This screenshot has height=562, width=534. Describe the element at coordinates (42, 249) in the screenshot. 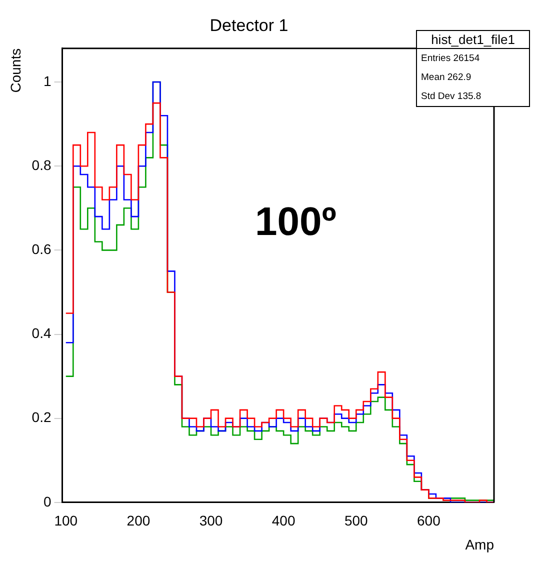

I see `y-tick-label: 0.6` at that location.